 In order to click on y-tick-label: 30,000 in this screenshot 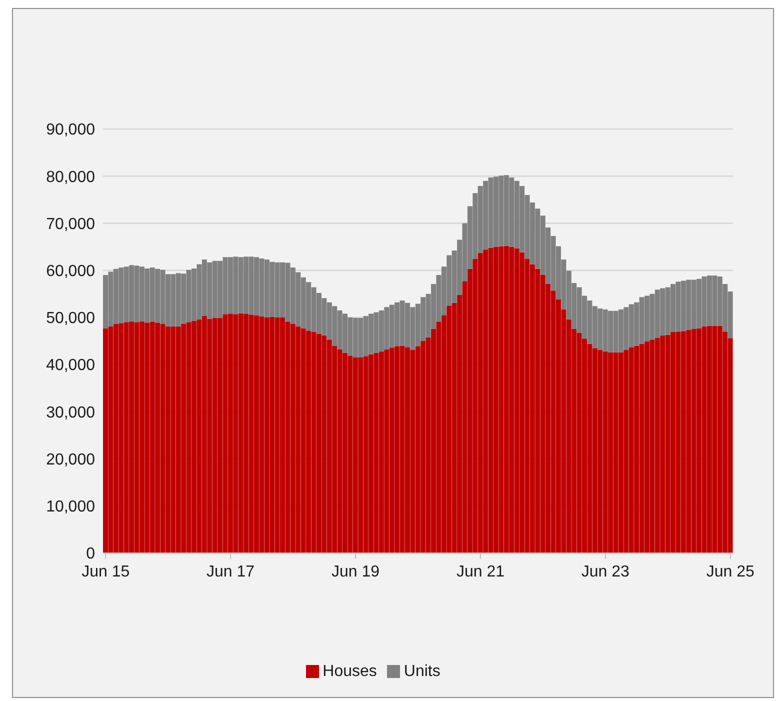, I will do `click(71, 413)`.